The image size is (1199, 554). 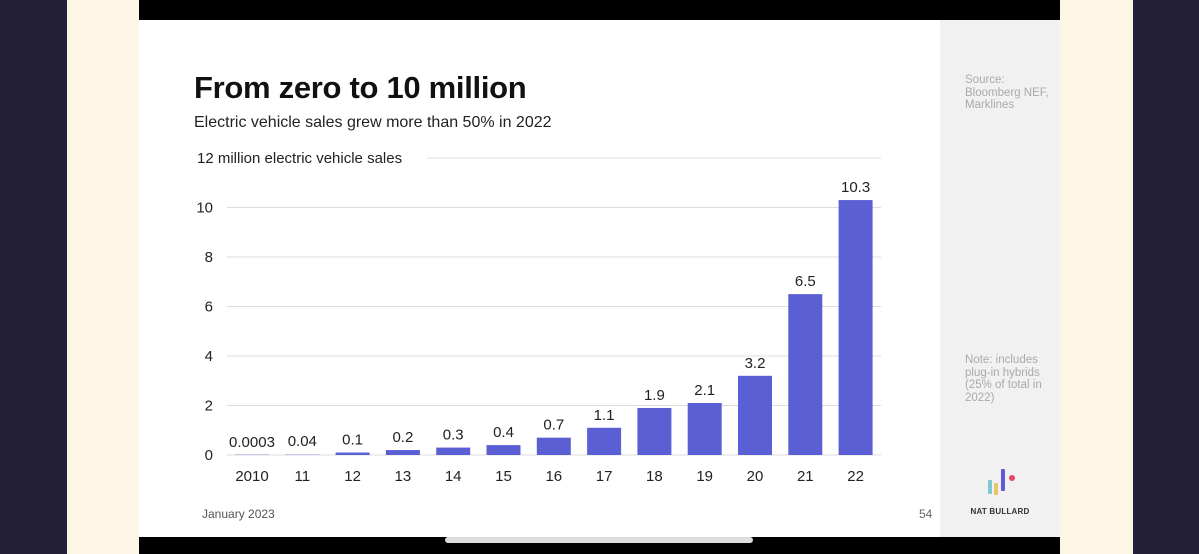 I want to click on data-label: 1.1, so click(x=604, y=415).